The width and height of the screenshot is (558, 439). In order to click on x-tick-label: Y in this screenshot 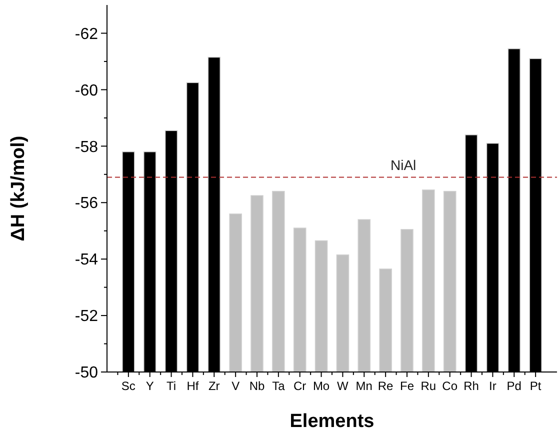, I will do `click(150, 386)`.